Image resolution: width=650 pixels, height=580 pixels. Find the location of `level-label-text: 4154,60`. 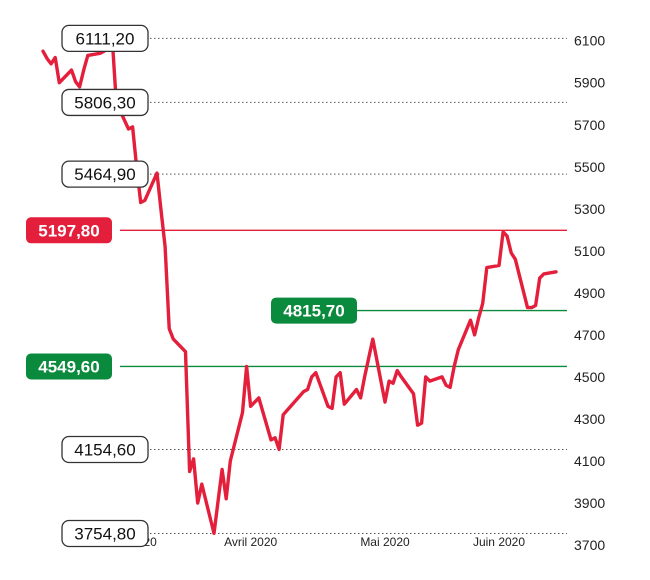

level-label-text: 4154,60 is located at coordinates (104, 449).